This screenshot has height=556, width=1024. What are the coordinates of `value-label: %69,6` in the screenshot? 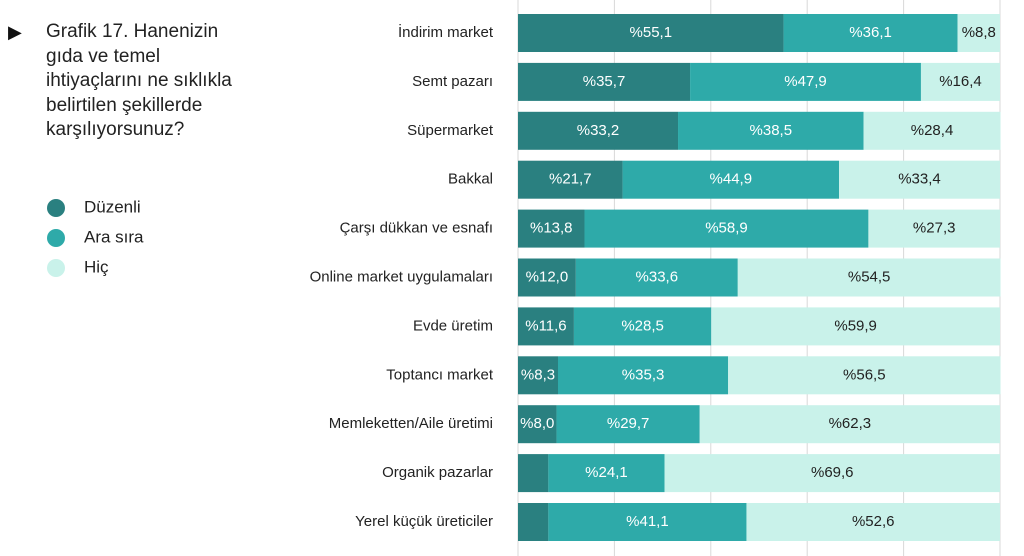 It's located at (832, 472).